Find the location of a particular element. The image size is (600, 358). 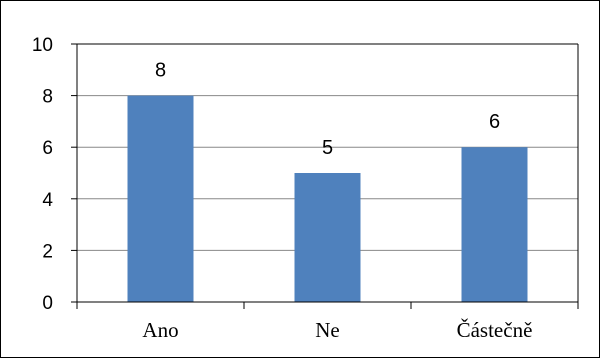

bar-částečně is located at coordinates (494, 224).